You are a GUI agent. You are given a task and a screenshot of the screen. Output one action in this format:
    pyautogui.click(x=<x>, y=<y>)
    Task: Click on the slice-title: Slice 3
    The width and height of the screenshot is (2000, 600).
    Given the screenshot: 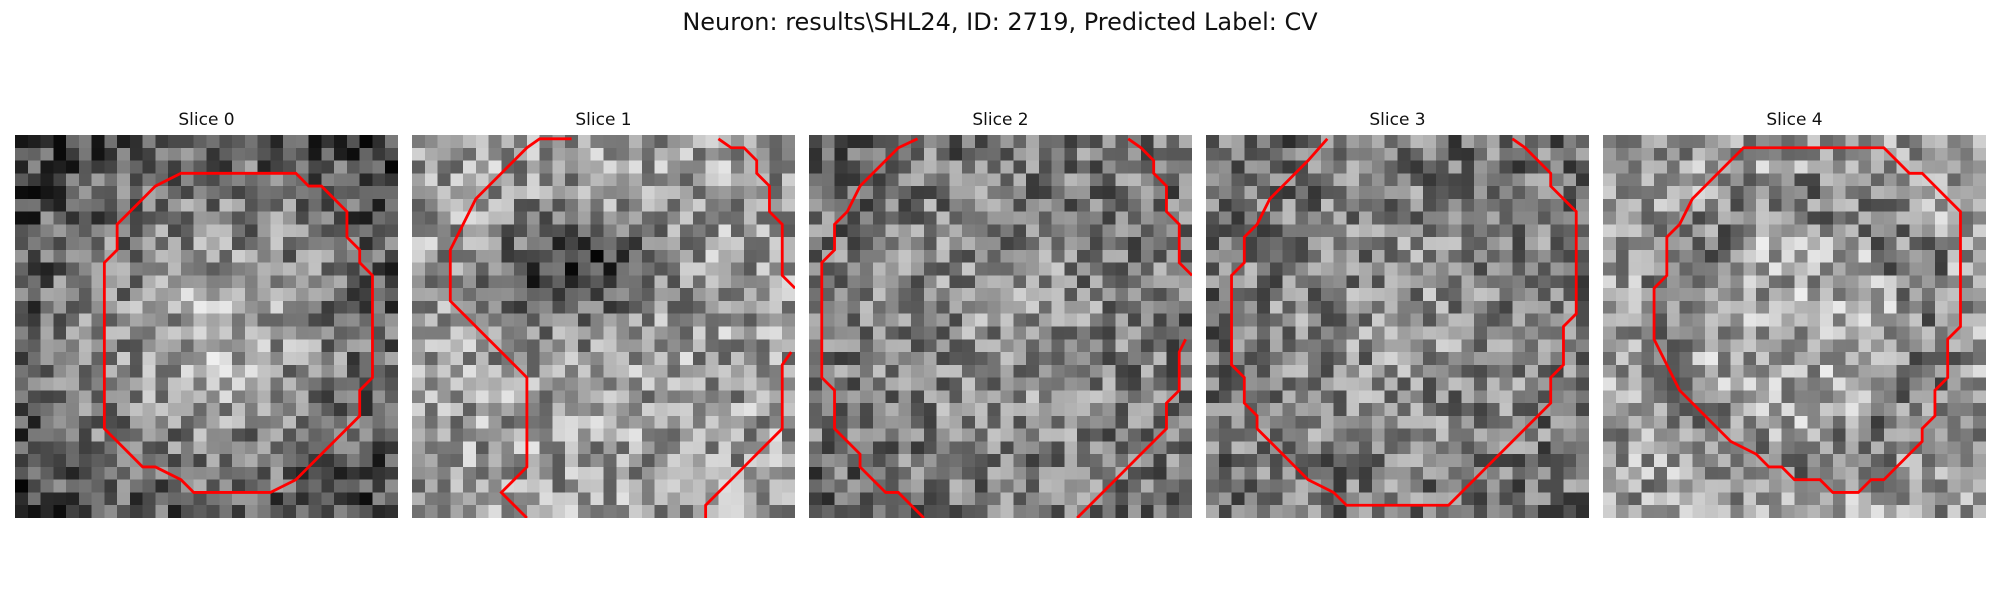 What is the action you would take?
    pyautogui.click(x=1397, y=120)
    